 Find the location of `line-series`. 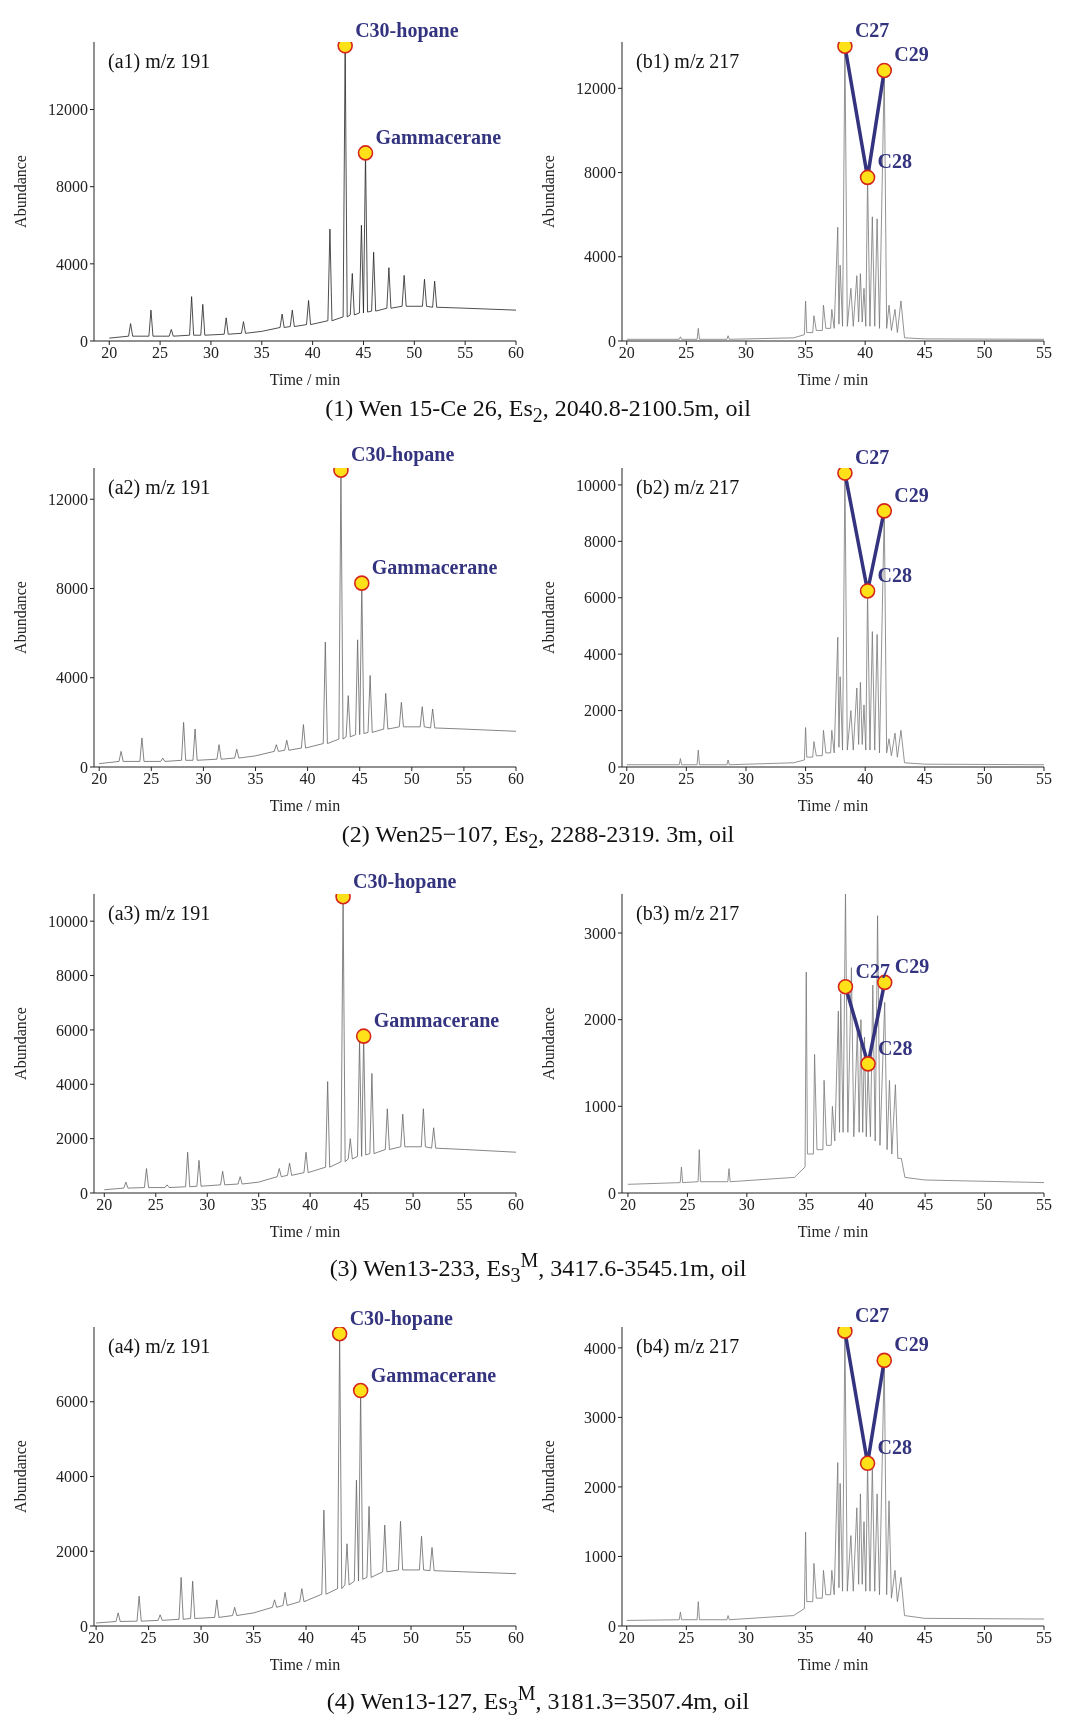

line-series is located at coordinates (835, 1039).